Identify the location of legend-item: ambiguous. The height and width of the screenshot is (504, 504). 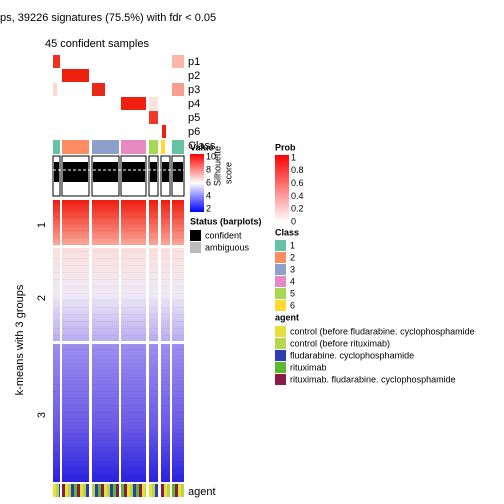
(227, 247).